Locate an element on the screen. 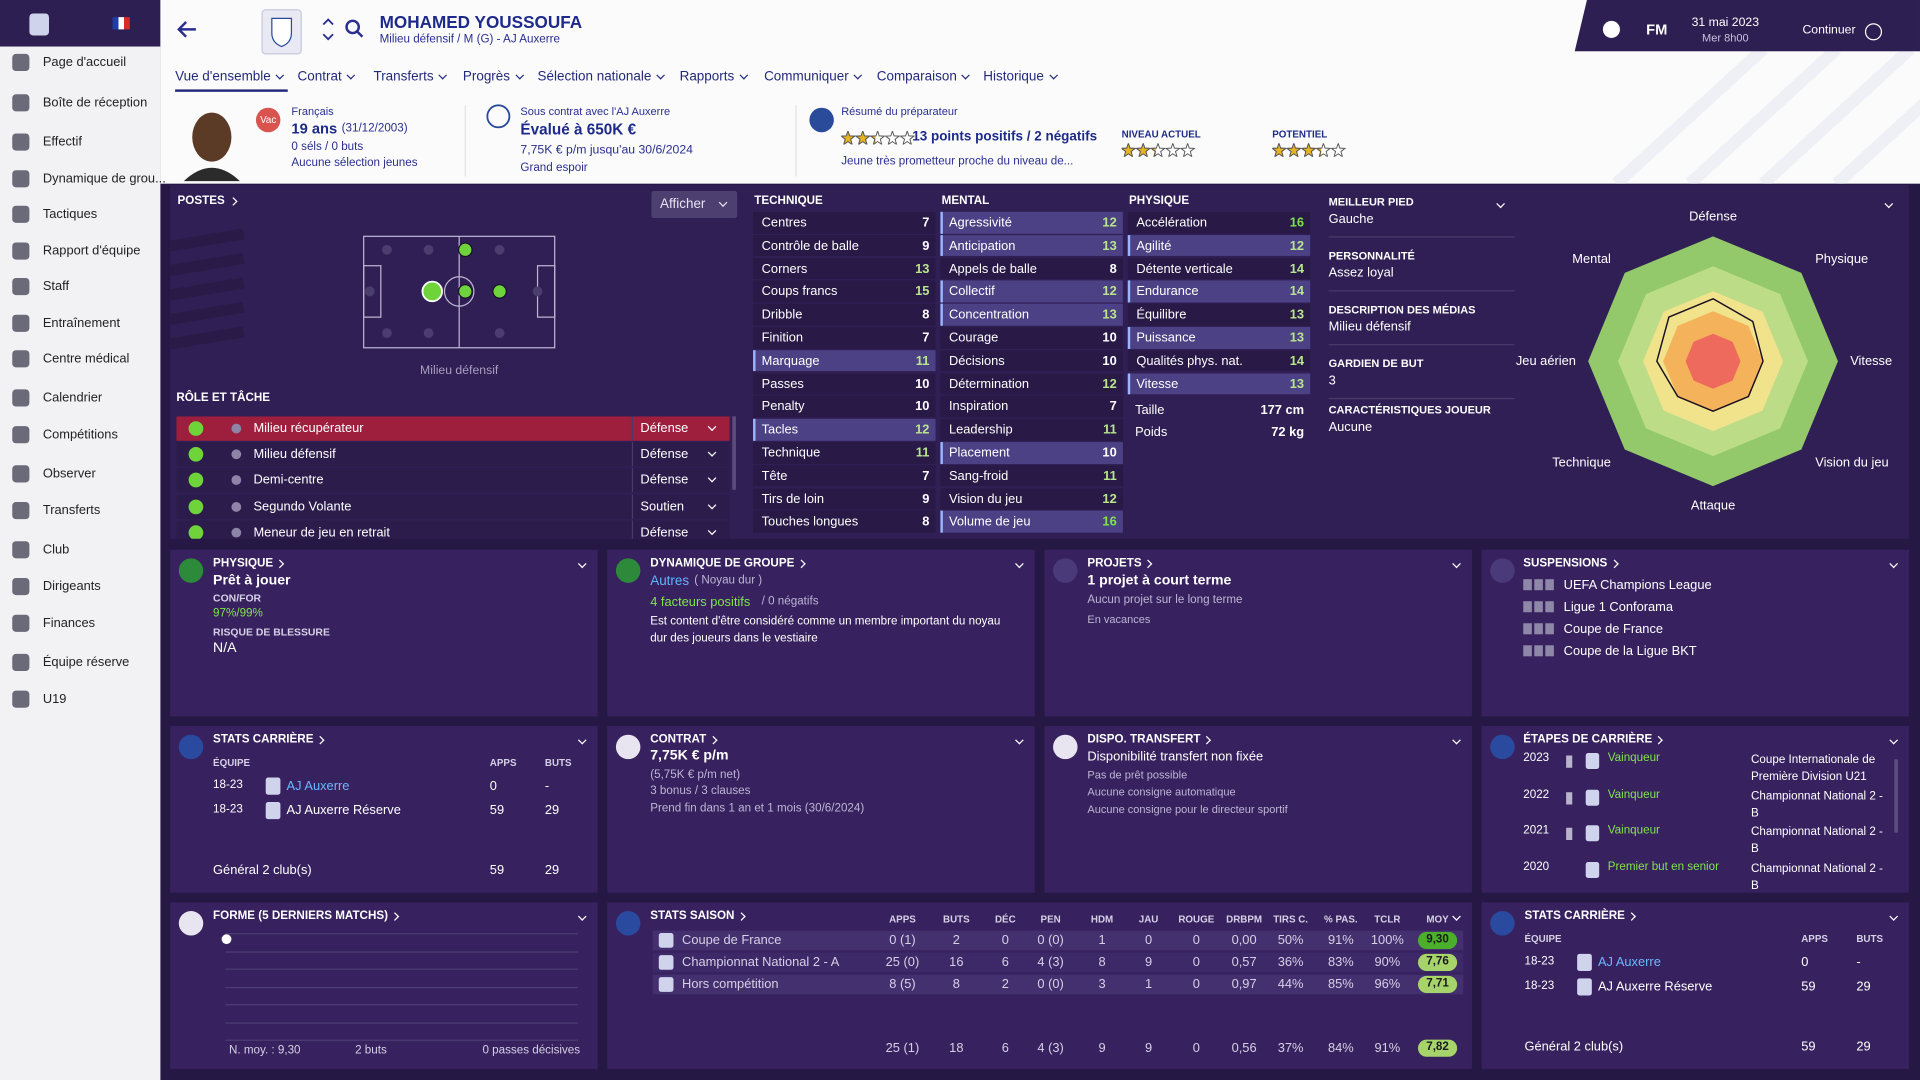 The height and width of the screenshot is (1080, 1920). tab: Communiquer is located at coordinates (806, 77).